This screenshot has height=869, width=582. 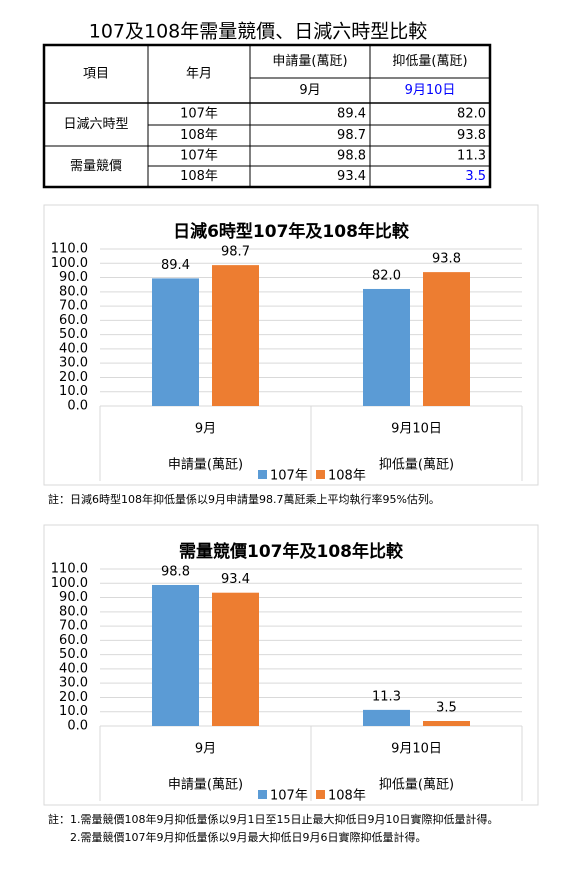 I want to click on table-cell: 98.7, so click(x=351, y=135).